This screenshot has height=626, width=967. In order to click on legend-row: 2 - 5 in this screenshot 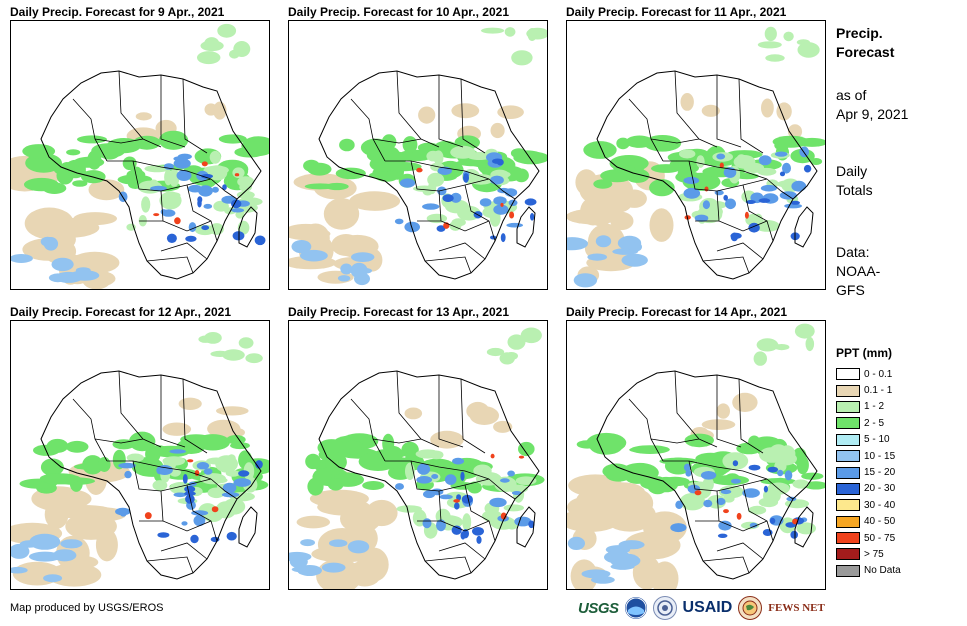, I will do `click(868, 423)`.